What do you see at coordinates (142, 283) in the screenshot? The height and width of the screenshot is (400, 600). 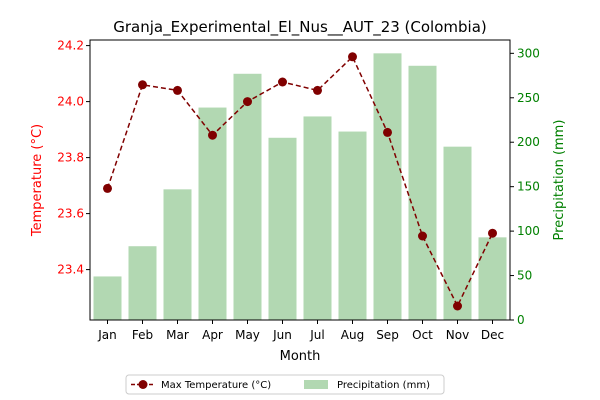 I see `bar-feb` at bounding box center [142, 283].